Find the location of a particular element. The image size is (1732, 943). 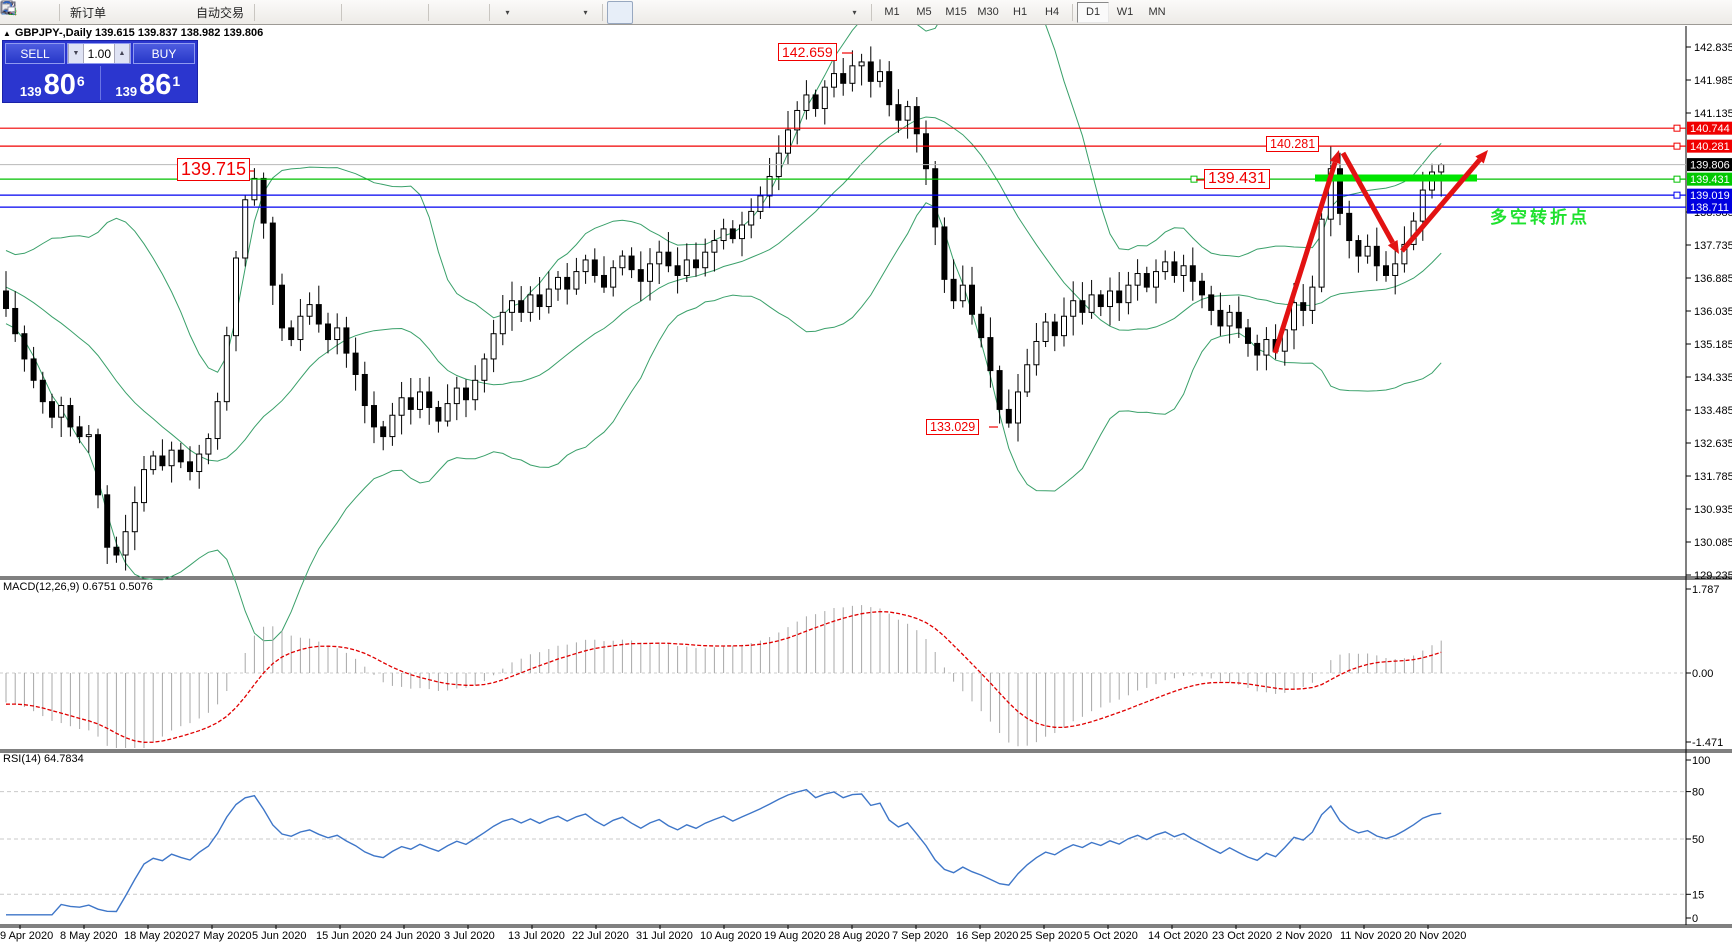

collapse-triangle-icon: ▲ is located at coordinates (7, 33).